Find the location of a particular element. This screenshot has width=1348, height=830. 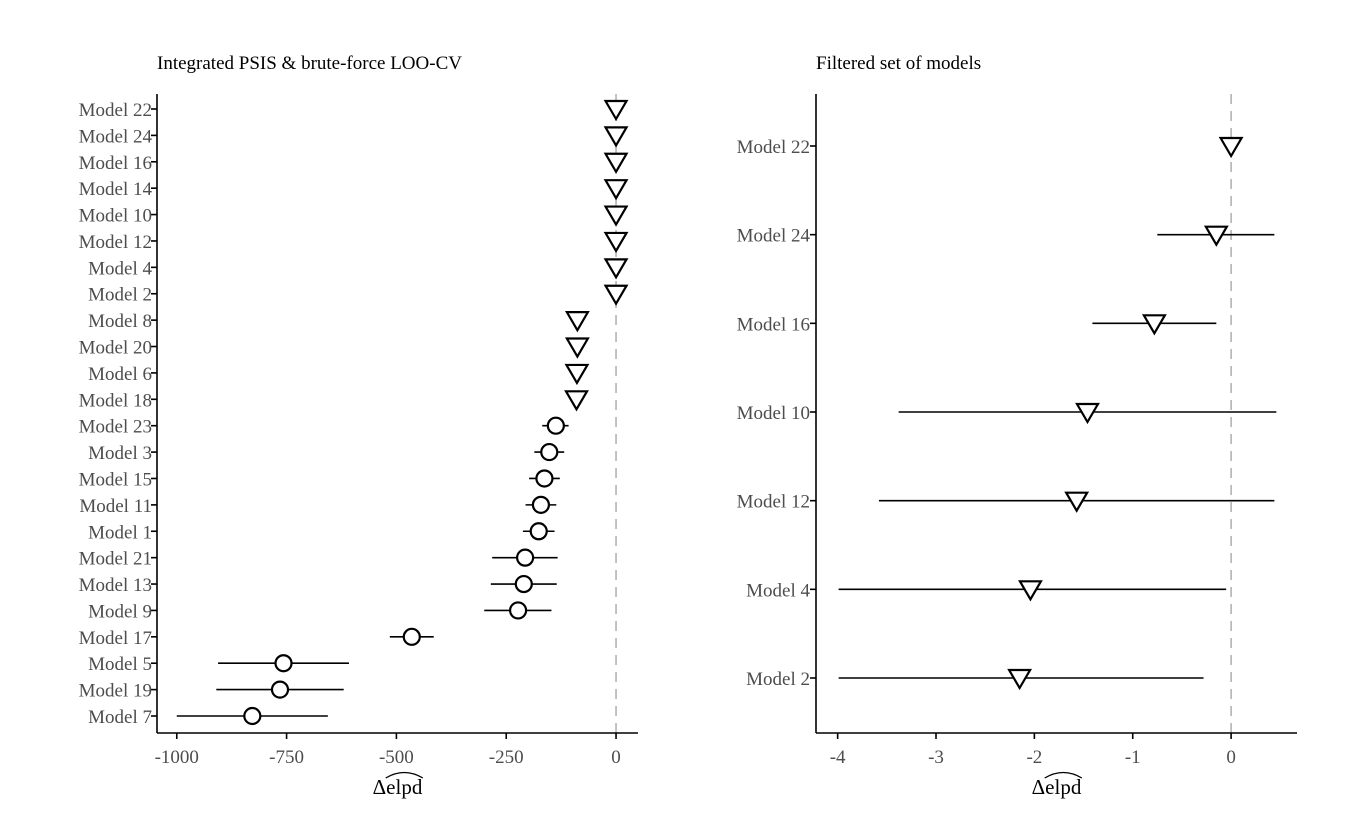

y-tick-label: Model 23 is located at coordinates (115, 427).